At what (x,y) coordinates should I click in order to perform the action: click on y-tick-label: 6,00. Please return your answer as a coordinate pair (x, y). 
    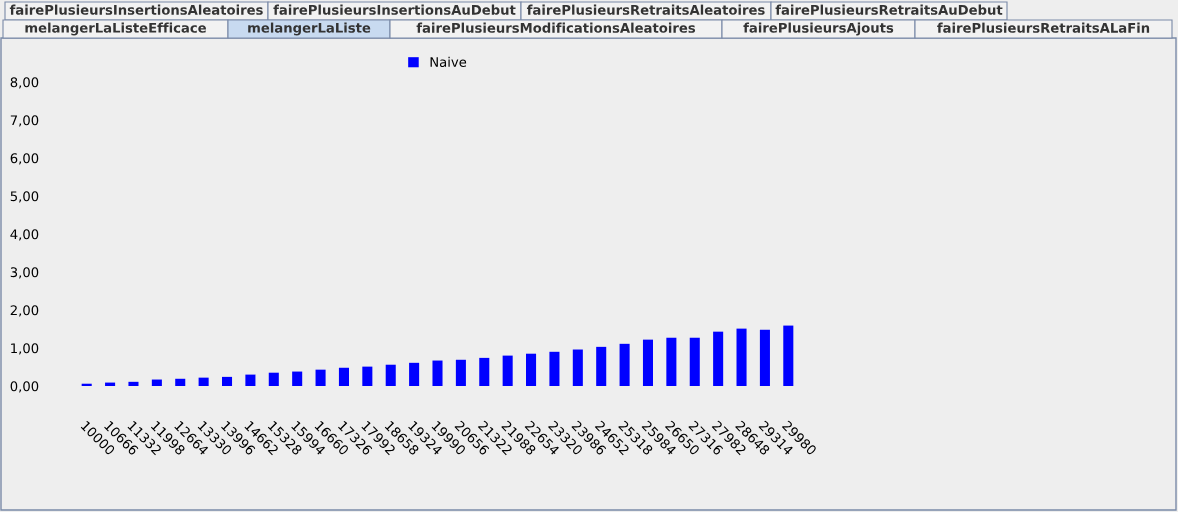
    Looking at the image, I should click on (24, 159).